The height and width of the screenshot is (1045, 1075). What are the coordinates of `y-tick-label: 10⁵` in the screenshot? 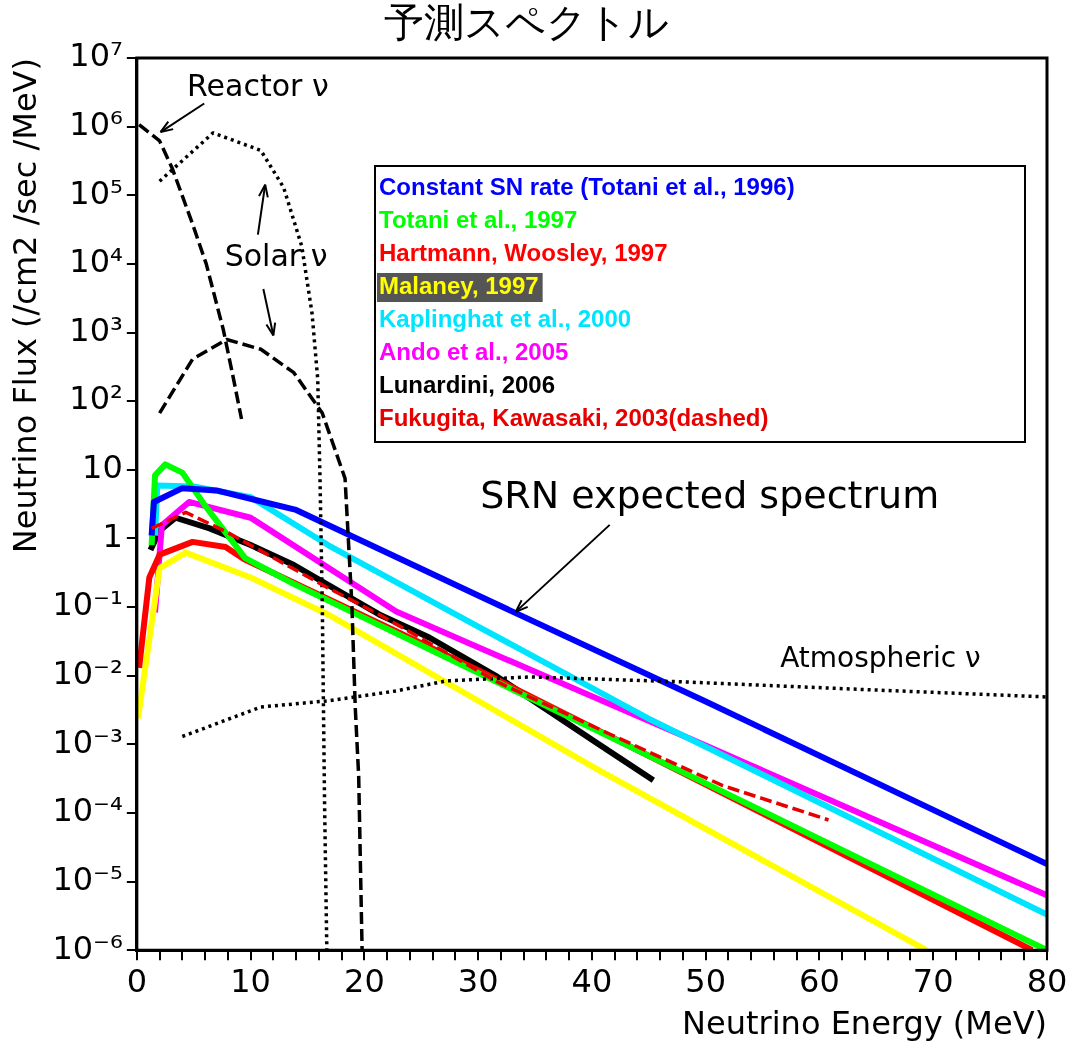 It's located at (96, 192).